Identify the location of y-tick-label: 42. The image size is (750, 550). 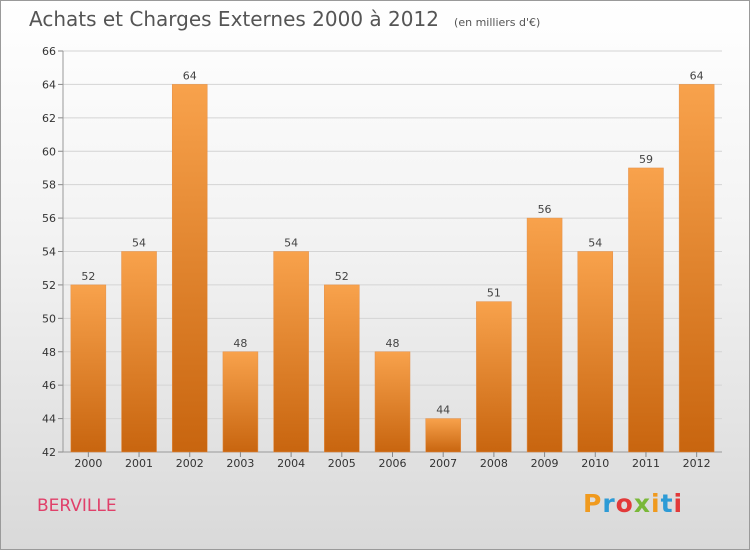
(49, 452).